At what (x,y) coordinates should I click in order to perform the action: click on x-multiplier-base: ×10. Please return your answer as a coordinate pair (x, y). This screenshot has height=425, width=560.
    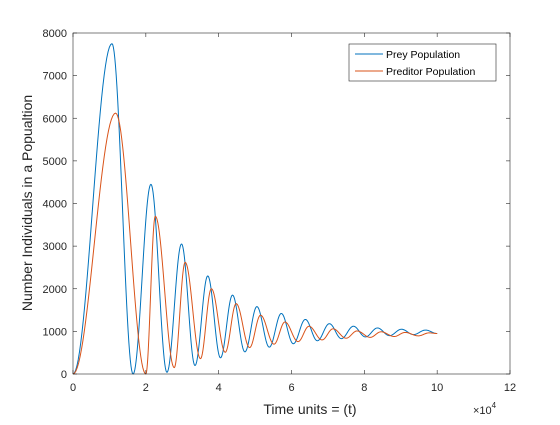
    Looking at the image, I should click on (482, 411).